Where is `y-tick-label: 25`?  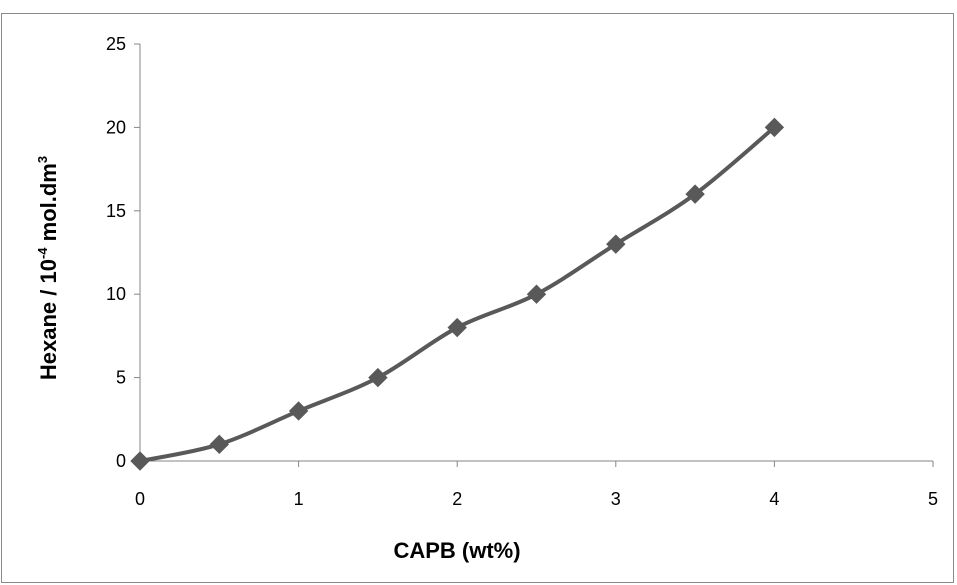 y-tick-label: 25 is located at coordinates (116, 44).